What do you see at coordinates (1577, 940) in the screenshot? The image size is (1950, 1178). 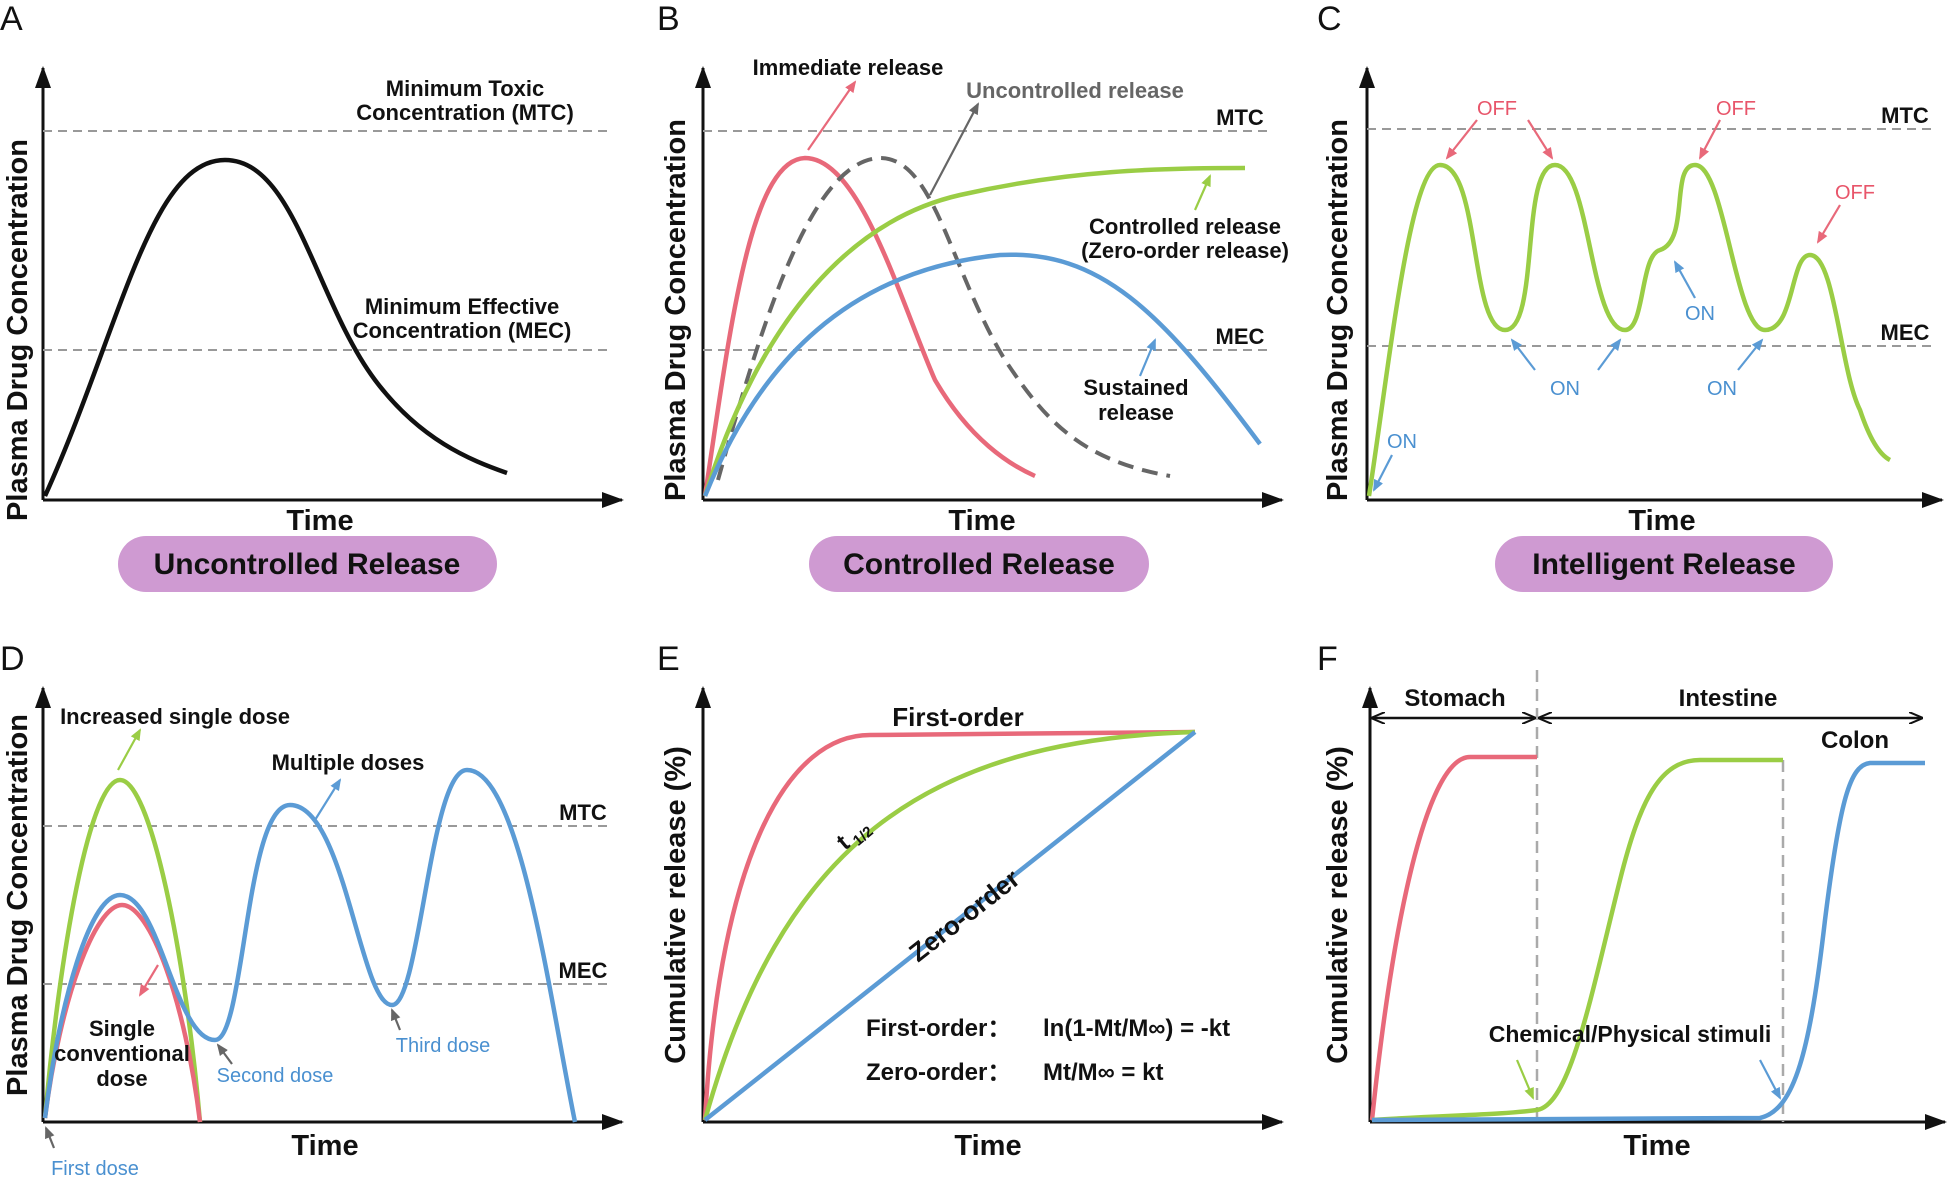 I see `intestine-release-curve` at bounding box center [1577, 940].